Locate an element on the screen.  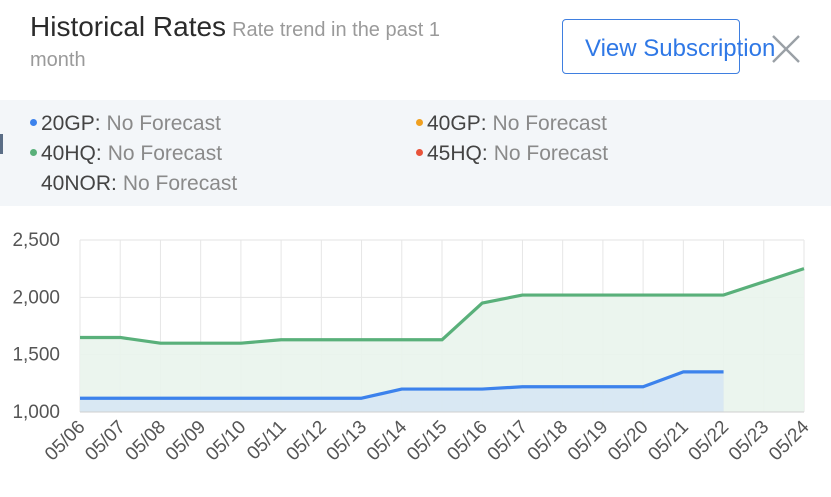
legend-name: 20GP: is located at coordinates (71, 123).